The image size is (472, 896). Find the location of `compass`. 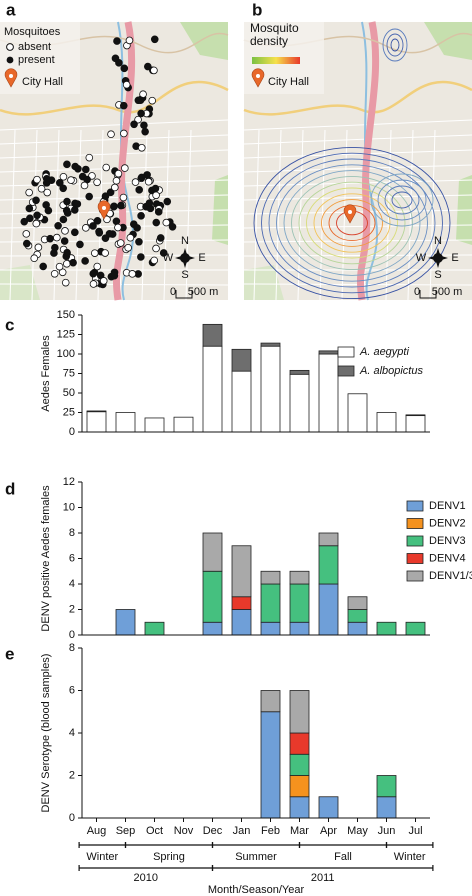

compass is located at coordinates (185, 258).